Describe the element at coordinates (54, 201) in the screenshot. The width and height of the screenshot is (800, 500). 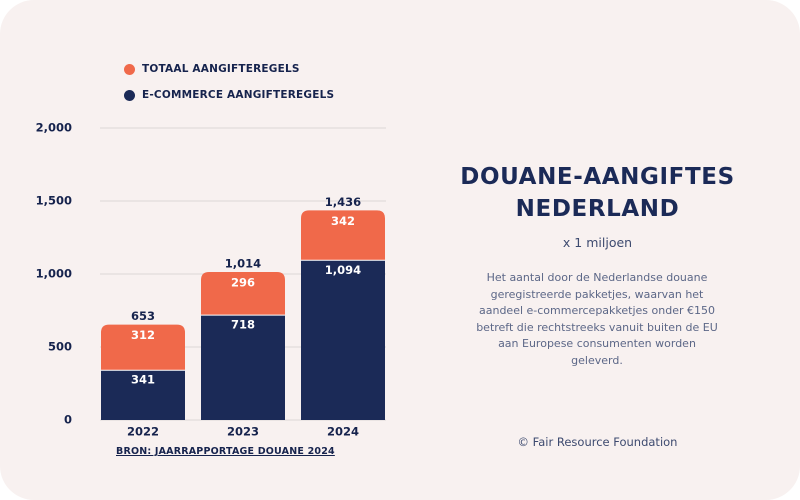
I see `y-tick-label: 1,500` at that location.